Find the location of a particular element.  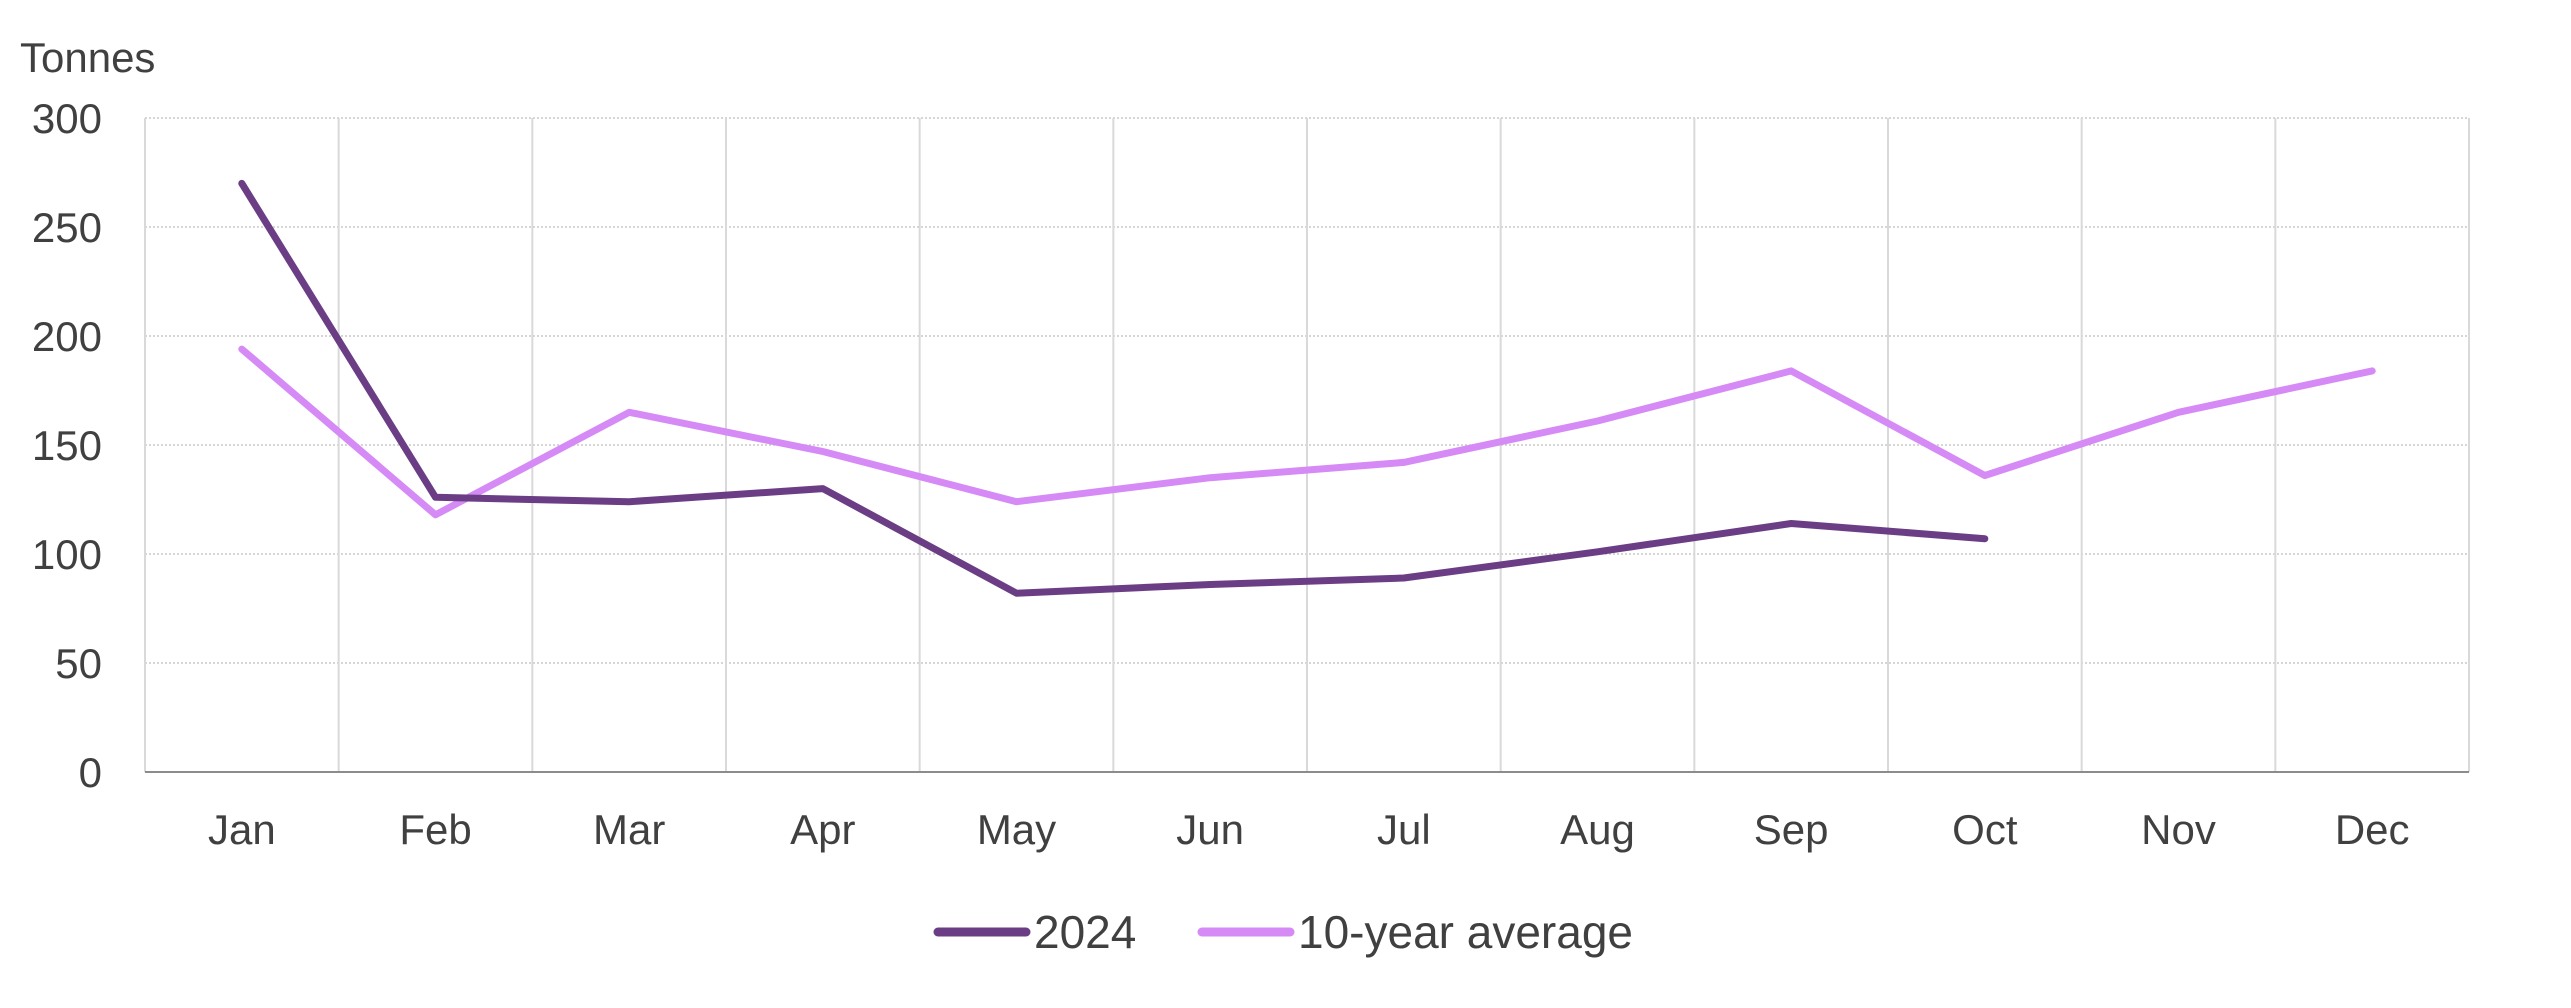

y-tick-label: 200 is located at coordinates (67, 336).